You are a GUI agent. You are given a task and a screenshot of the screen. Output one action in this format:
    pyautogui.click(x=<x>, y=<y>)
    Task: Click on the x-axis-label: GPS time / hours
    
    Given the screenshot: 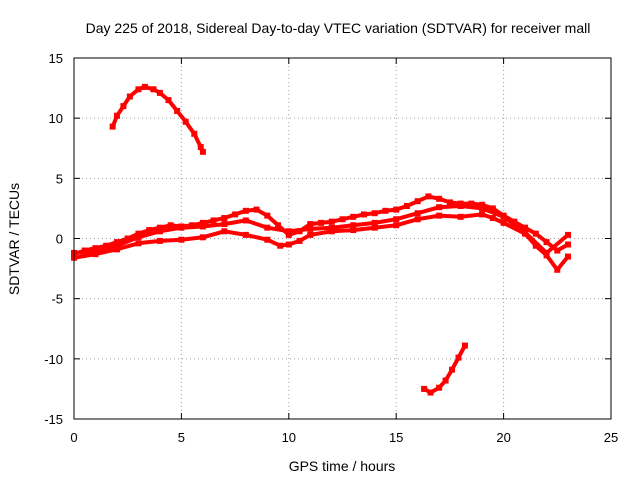 What is the action you would take?
    pyautogui.click(x=342, y=466)
    